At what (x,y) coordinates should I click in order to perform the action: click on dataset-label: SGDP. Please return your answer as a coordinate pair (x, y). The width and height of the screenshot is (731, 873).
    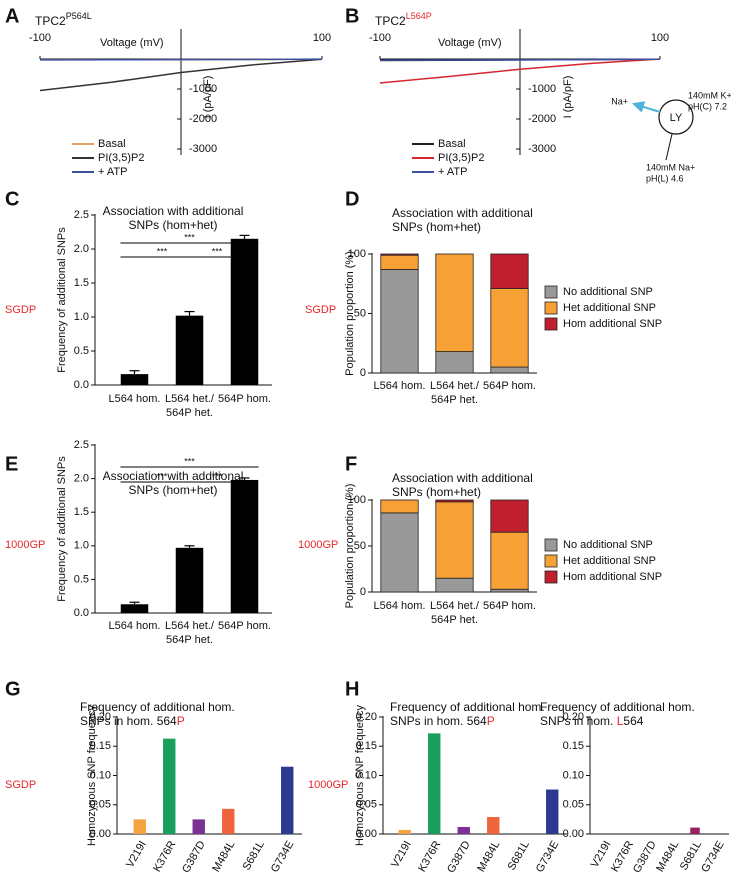
    Looking at the image, I should click on (20, 310).